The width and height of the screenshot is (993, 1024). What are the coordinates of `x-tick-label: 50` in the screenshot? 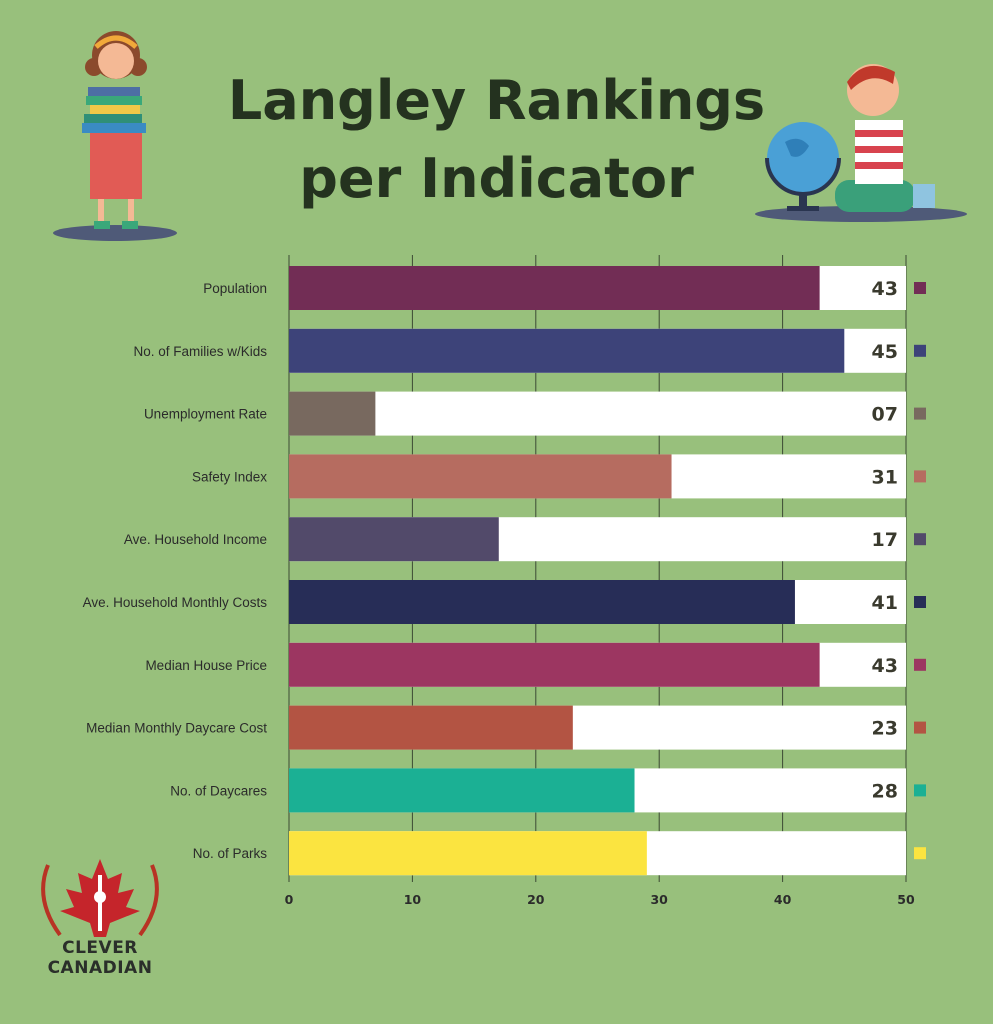 It's located at (906, 899).